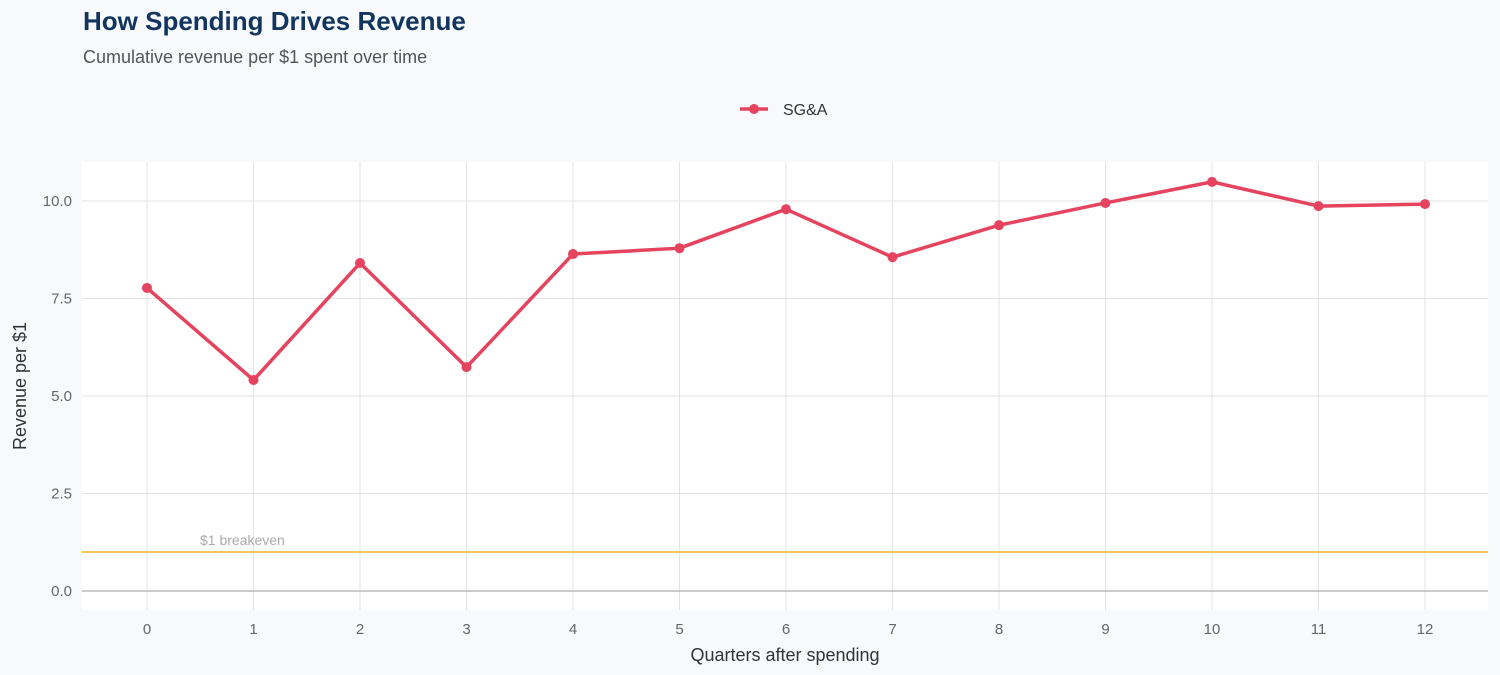 The image size is (1500, 675). Describe the element at coordinates (784, 655) in the screenshot. I see `x-axis-title: Quarters after spending` at that location.